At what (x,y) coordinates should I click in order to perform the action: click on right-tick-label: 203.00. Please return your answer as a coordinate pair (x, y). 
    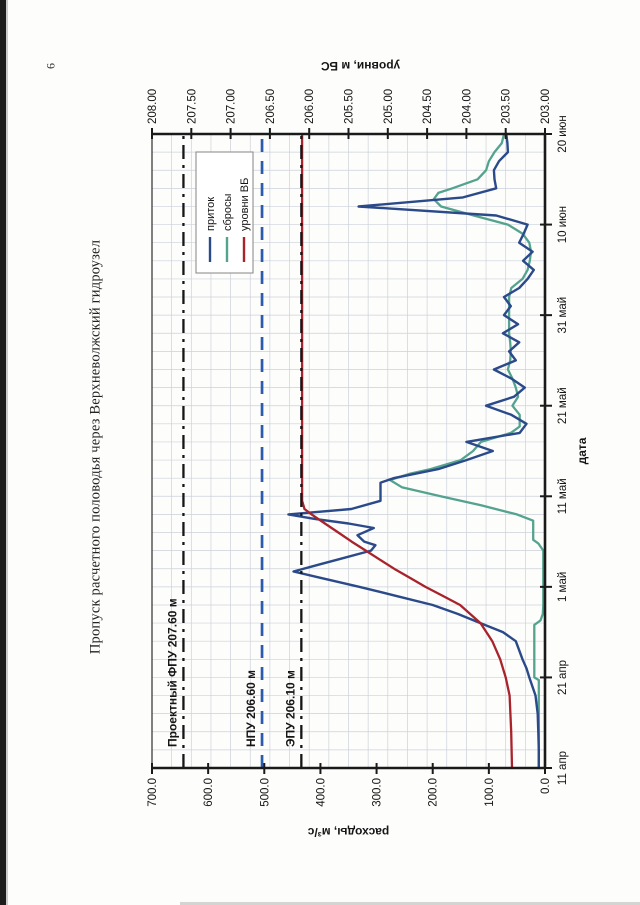
    Looking at the image, I should click on (546, 106).